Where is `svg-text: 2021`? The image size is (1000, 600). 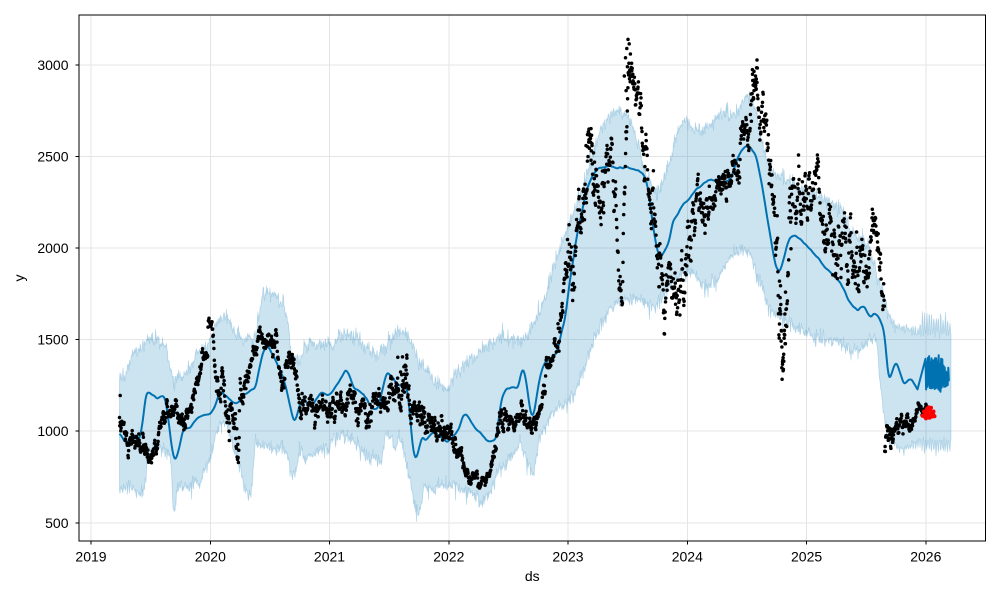
svg-text: 2021 is located at coordinates (329, 557).